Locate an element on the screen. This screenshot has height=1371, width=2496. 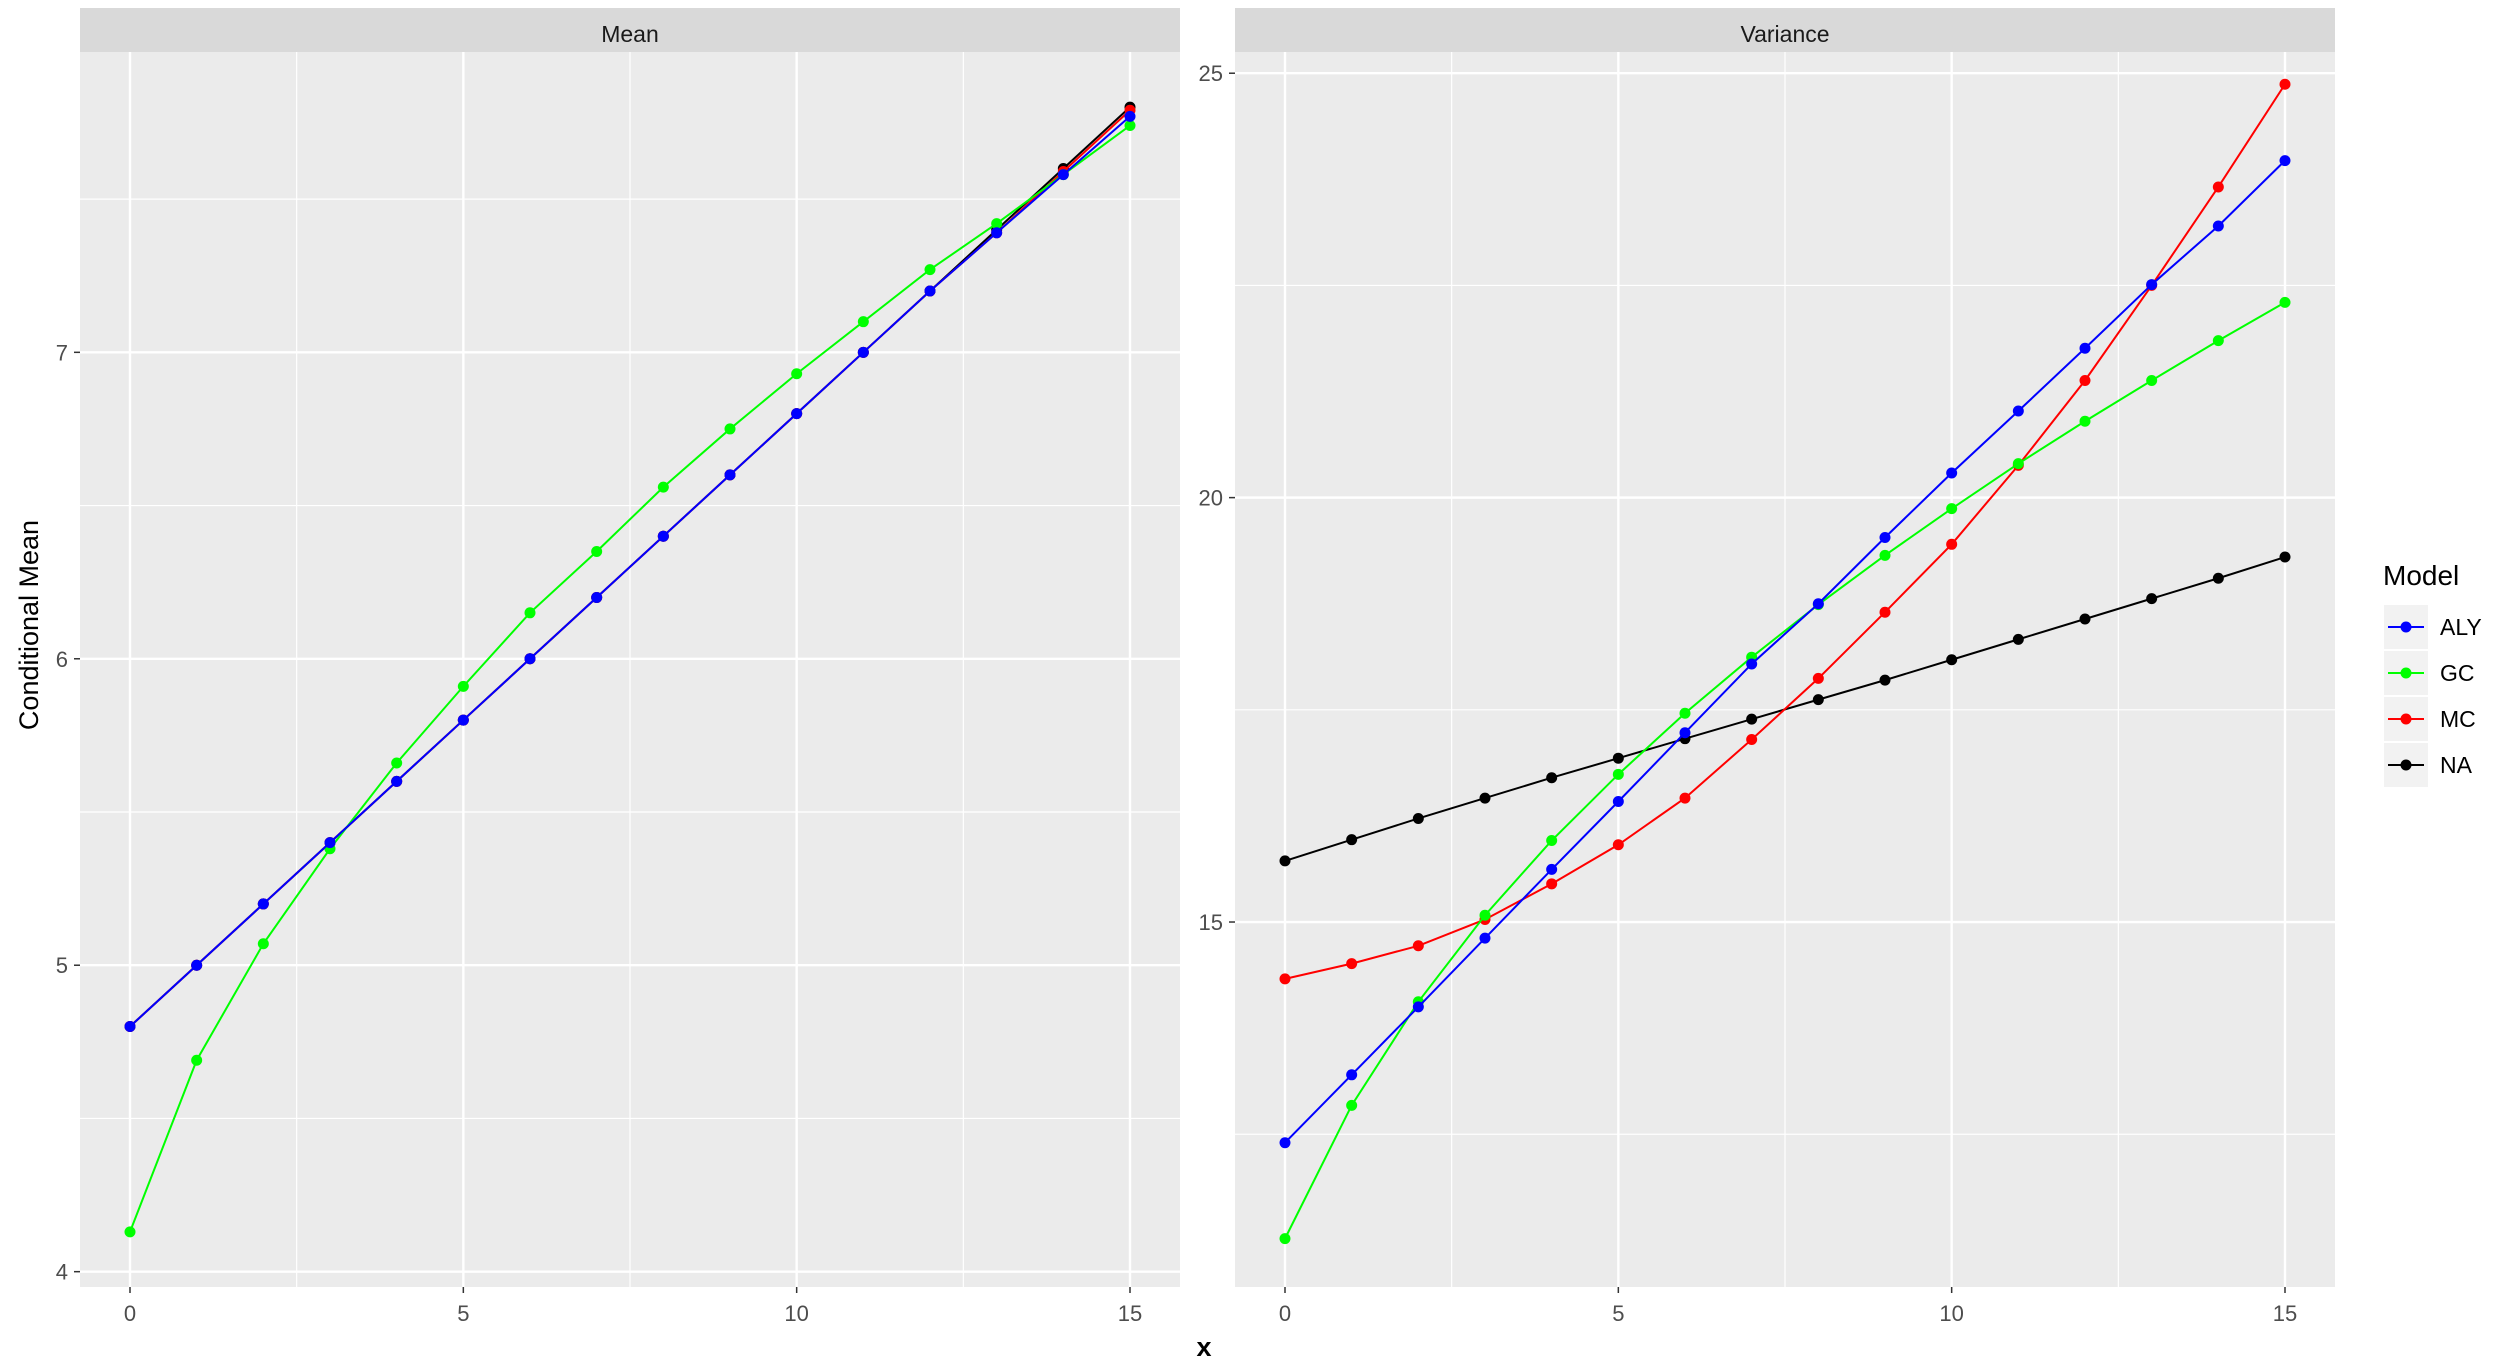
facet-title: Mean is located at coordinates (630, 34).